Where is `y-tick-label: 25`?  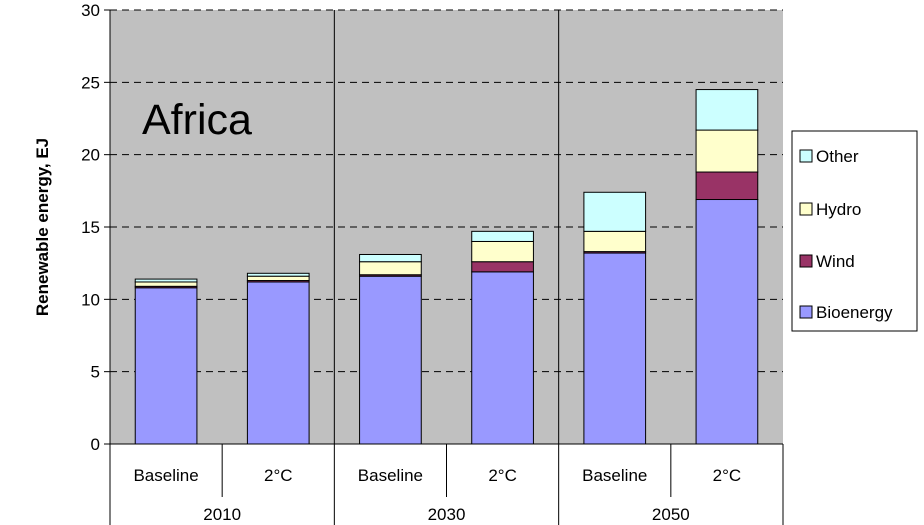 y-tick-label: 25 is located at coordinates (90, 82).